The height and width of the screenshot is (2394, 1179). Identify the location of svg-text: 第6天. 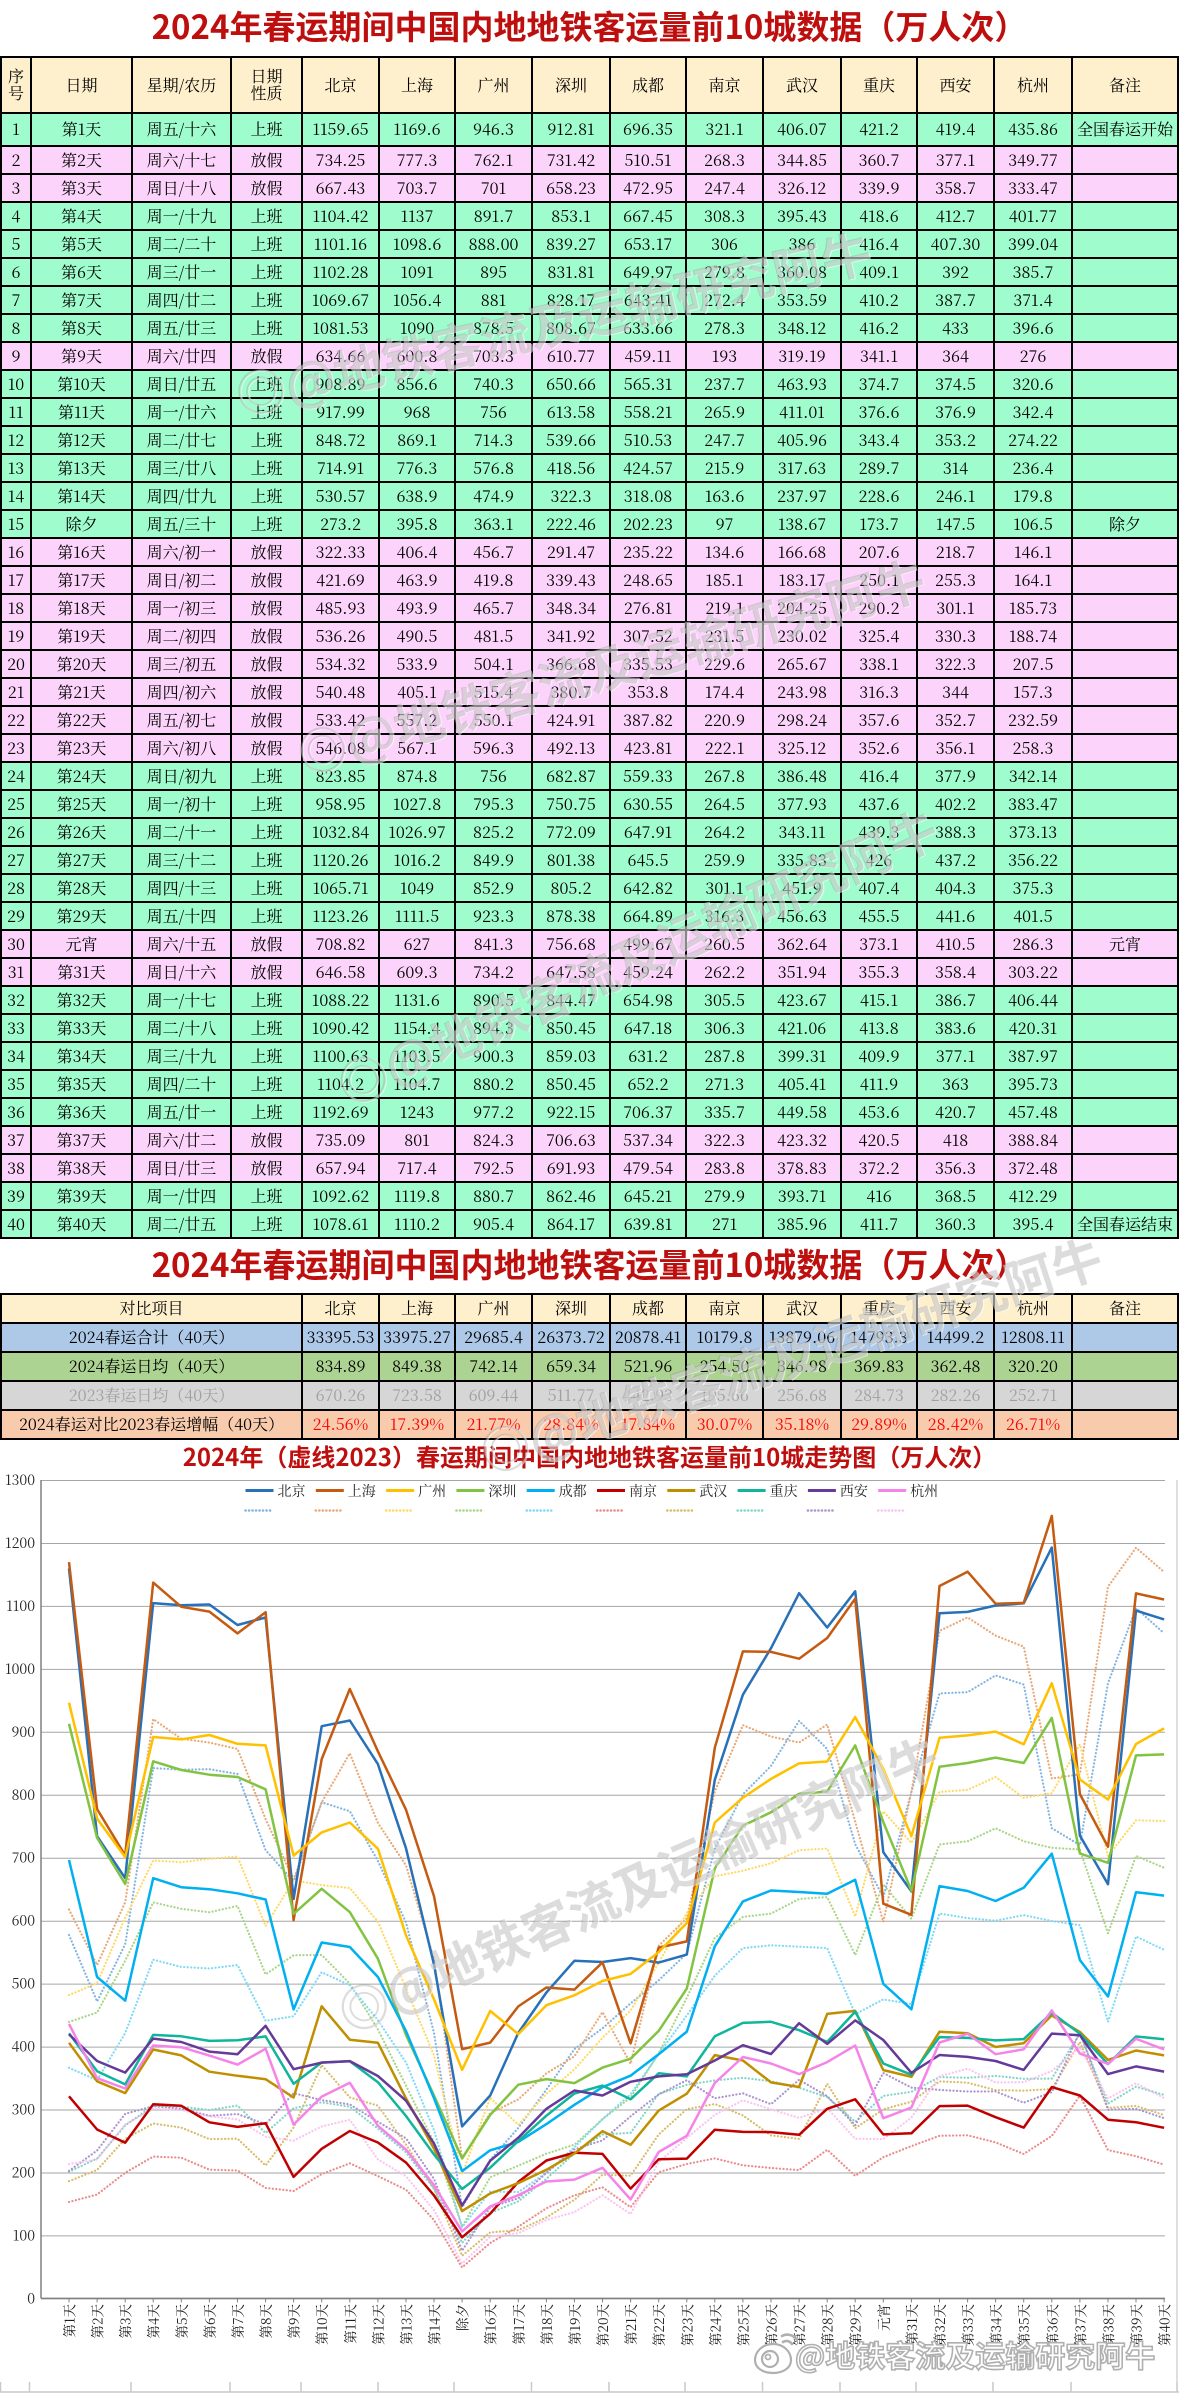
(209, 2321).